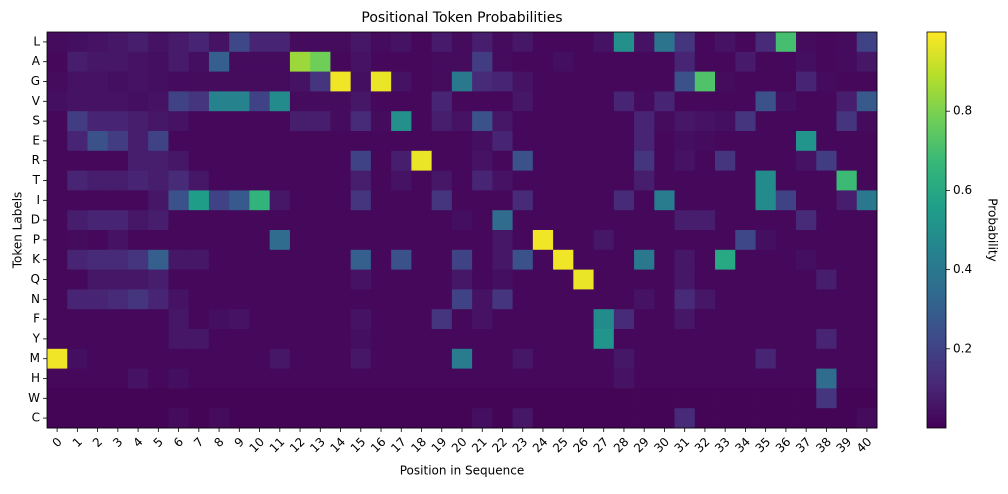 The image size is (1008, 494). What do you see at coordinates (661, 445) in the screenshot?
I see `x-tick-label: 30` at bounding box center [661, 445].